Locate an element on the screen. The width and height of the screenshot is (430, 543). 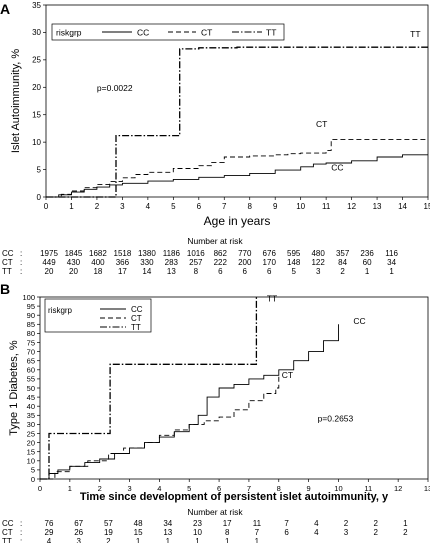
a-y-tick-label: 15 is located at coordinates (36, 115).